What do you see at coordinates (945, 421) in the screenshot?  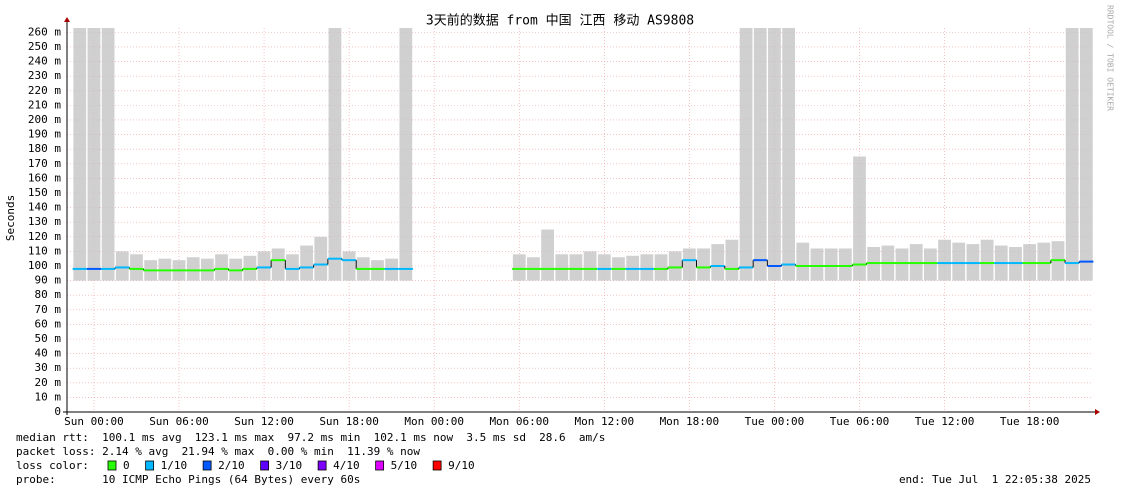 I see `x-tick-label: Tue 12:00` at bounding box center [945, 421].